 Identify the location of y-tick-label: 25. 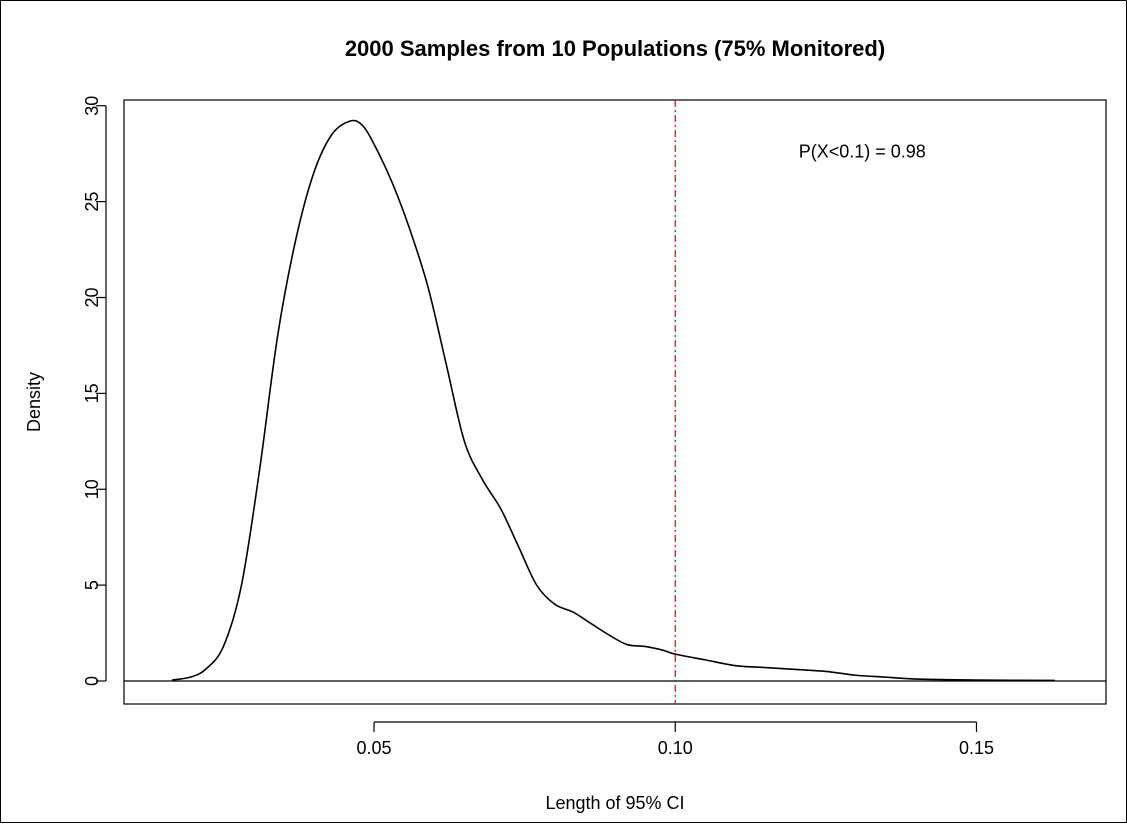
(92, 202).